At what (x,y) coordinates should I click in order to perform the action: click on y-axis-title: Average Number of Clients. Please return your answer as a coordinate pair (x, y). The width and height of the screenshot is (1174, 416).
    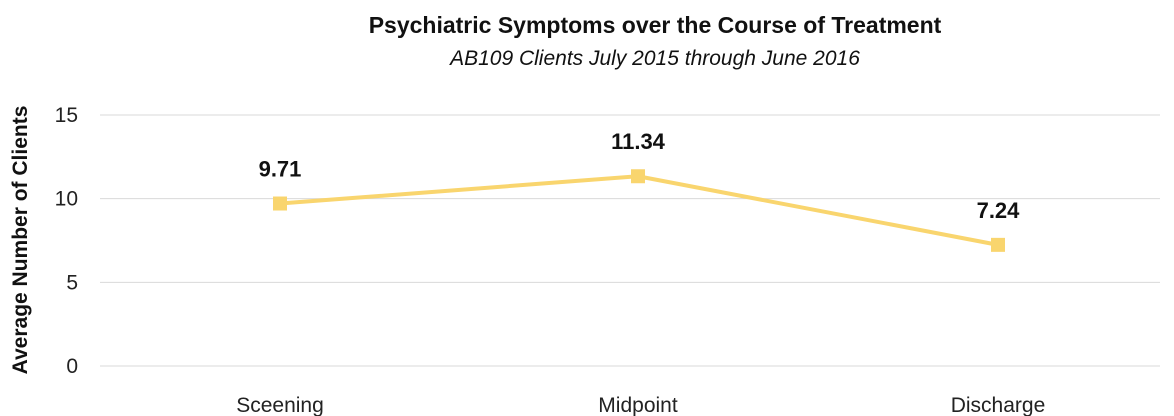
    Looking at the image, I should click on (20, 240).